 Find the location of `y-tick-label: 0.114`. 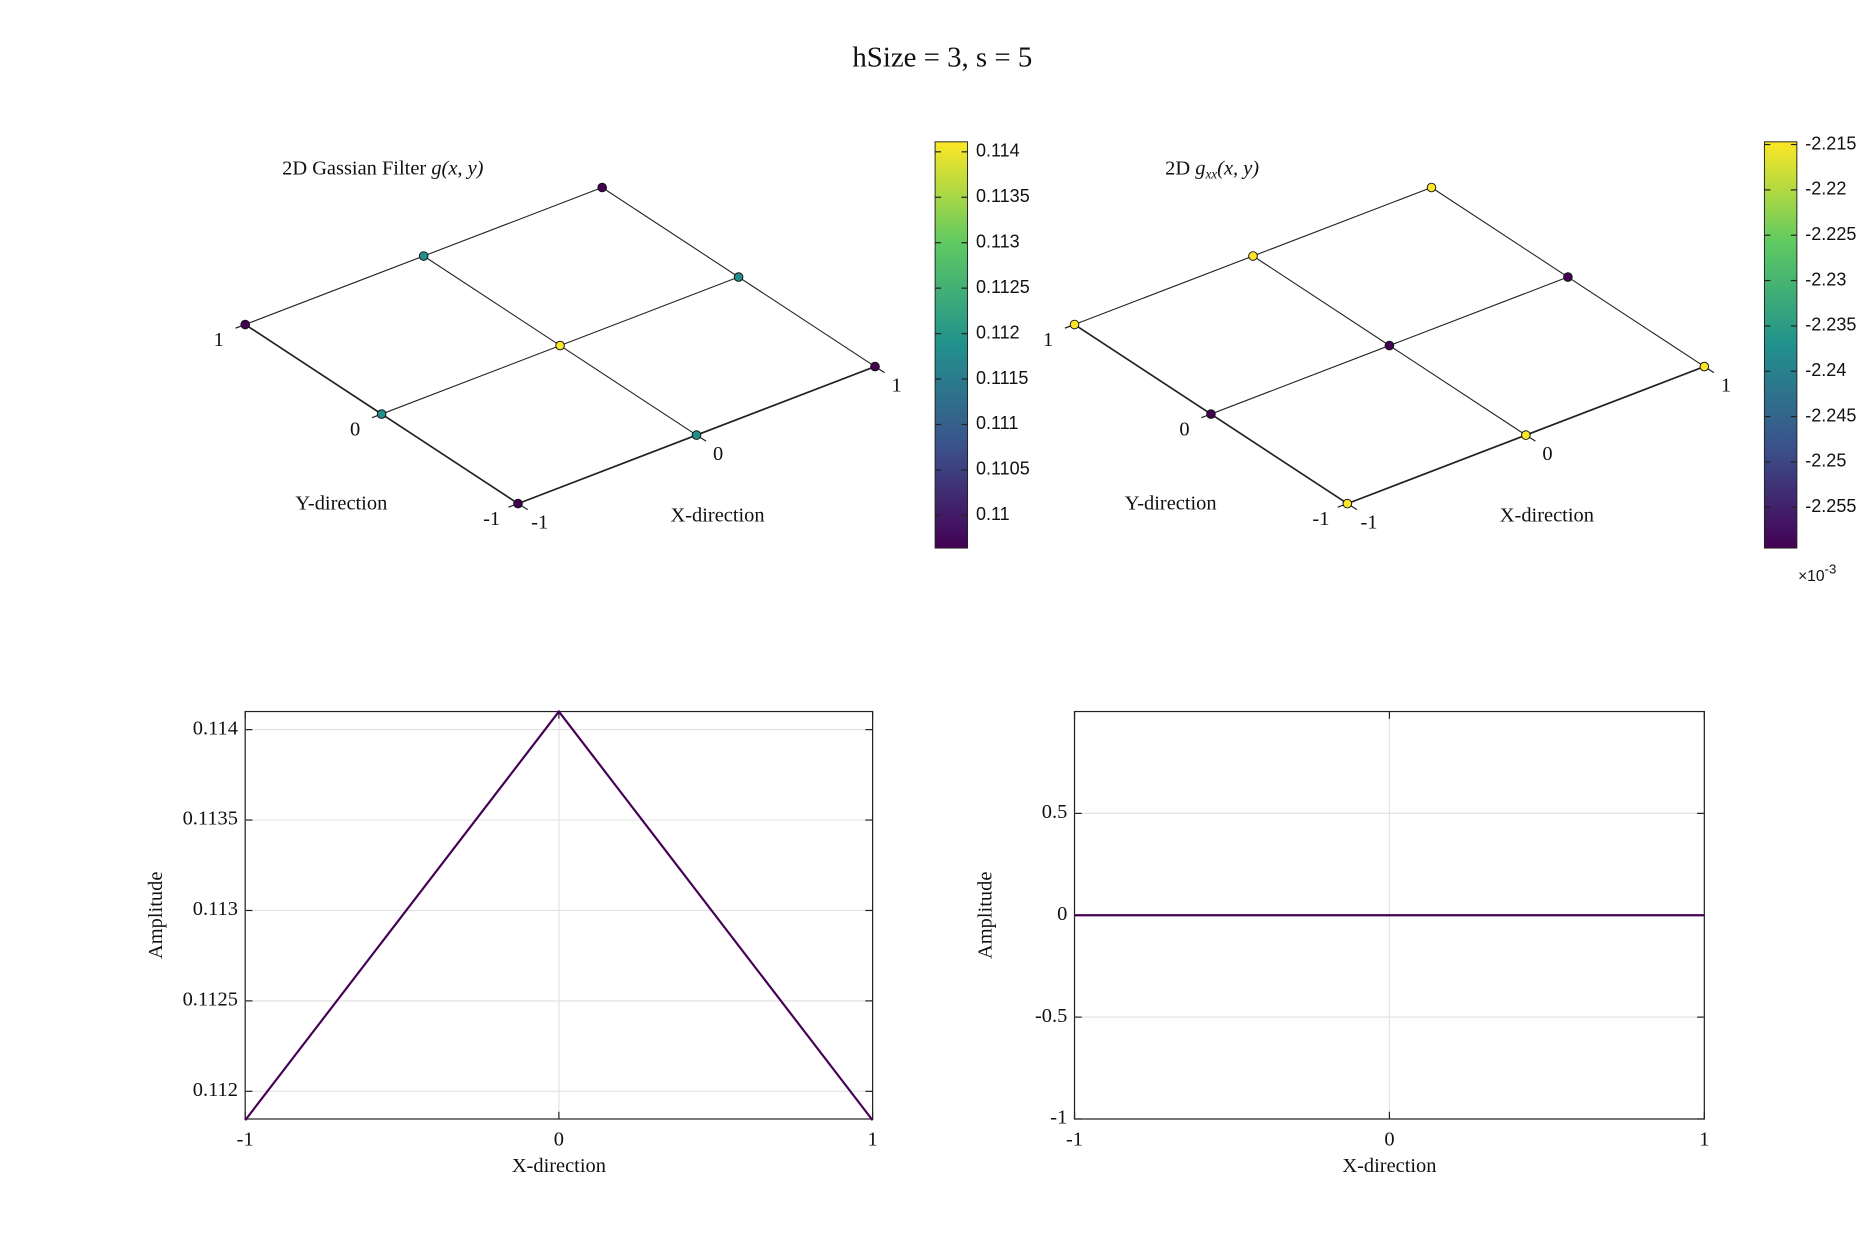

y-tick-label: 0.114 is located at coordinates (215, 728).